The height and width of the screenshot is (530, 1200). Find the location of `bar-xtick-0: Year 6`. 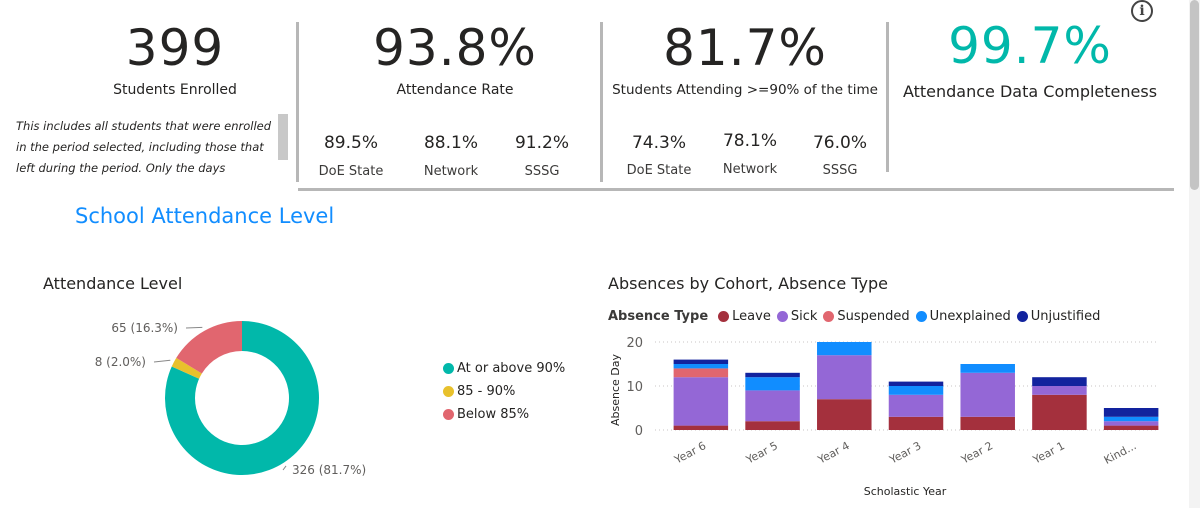

bar-xtick-0: Year 6 is located at coordinates (689, 453).